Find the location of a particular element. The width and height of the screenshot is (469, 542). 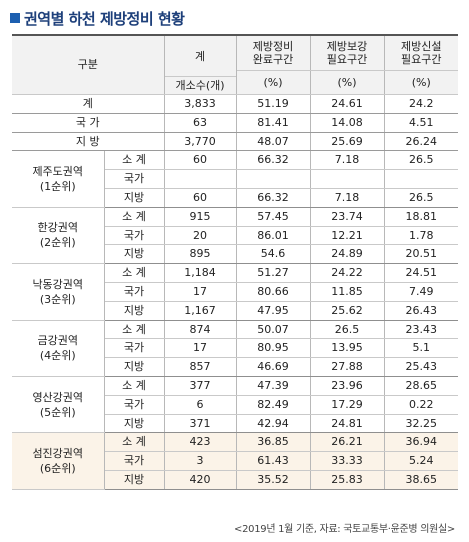

region-name-cell: 제주도권역 (1순위) is located at coordinates (58, 179).